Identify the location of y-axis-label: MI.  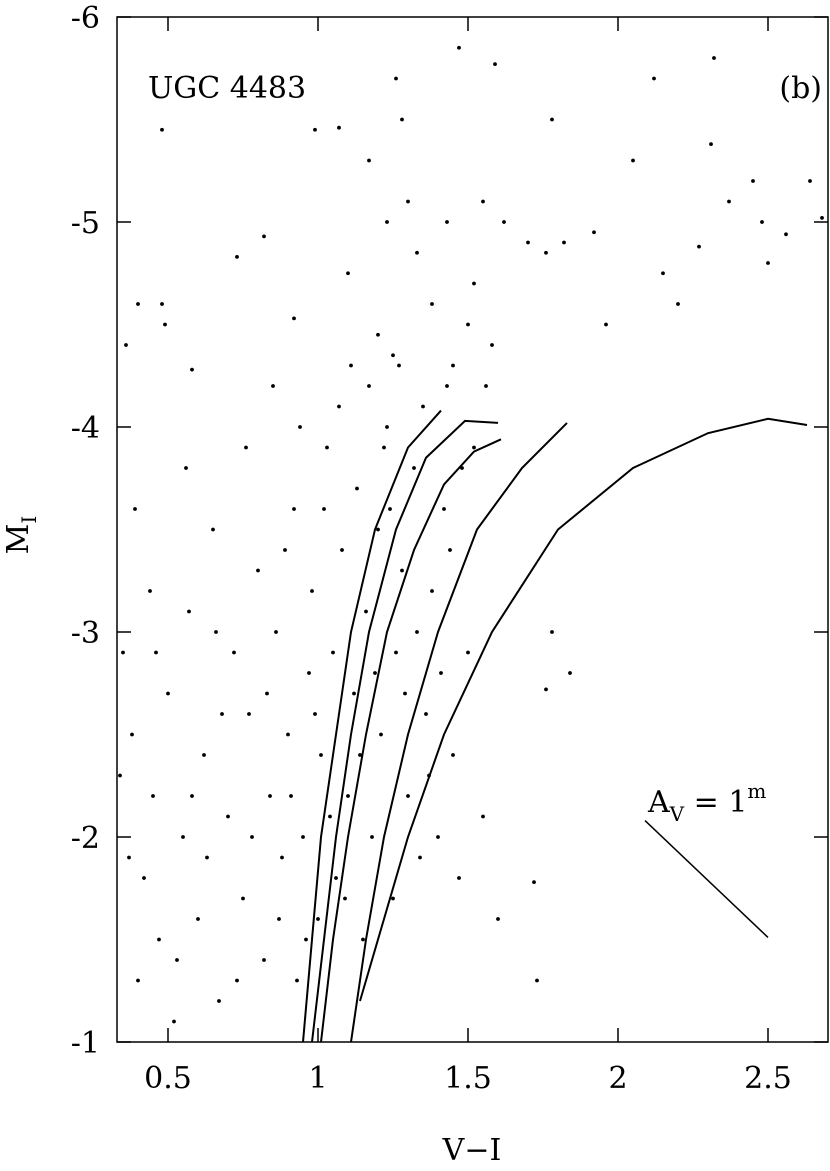
(21, 535).